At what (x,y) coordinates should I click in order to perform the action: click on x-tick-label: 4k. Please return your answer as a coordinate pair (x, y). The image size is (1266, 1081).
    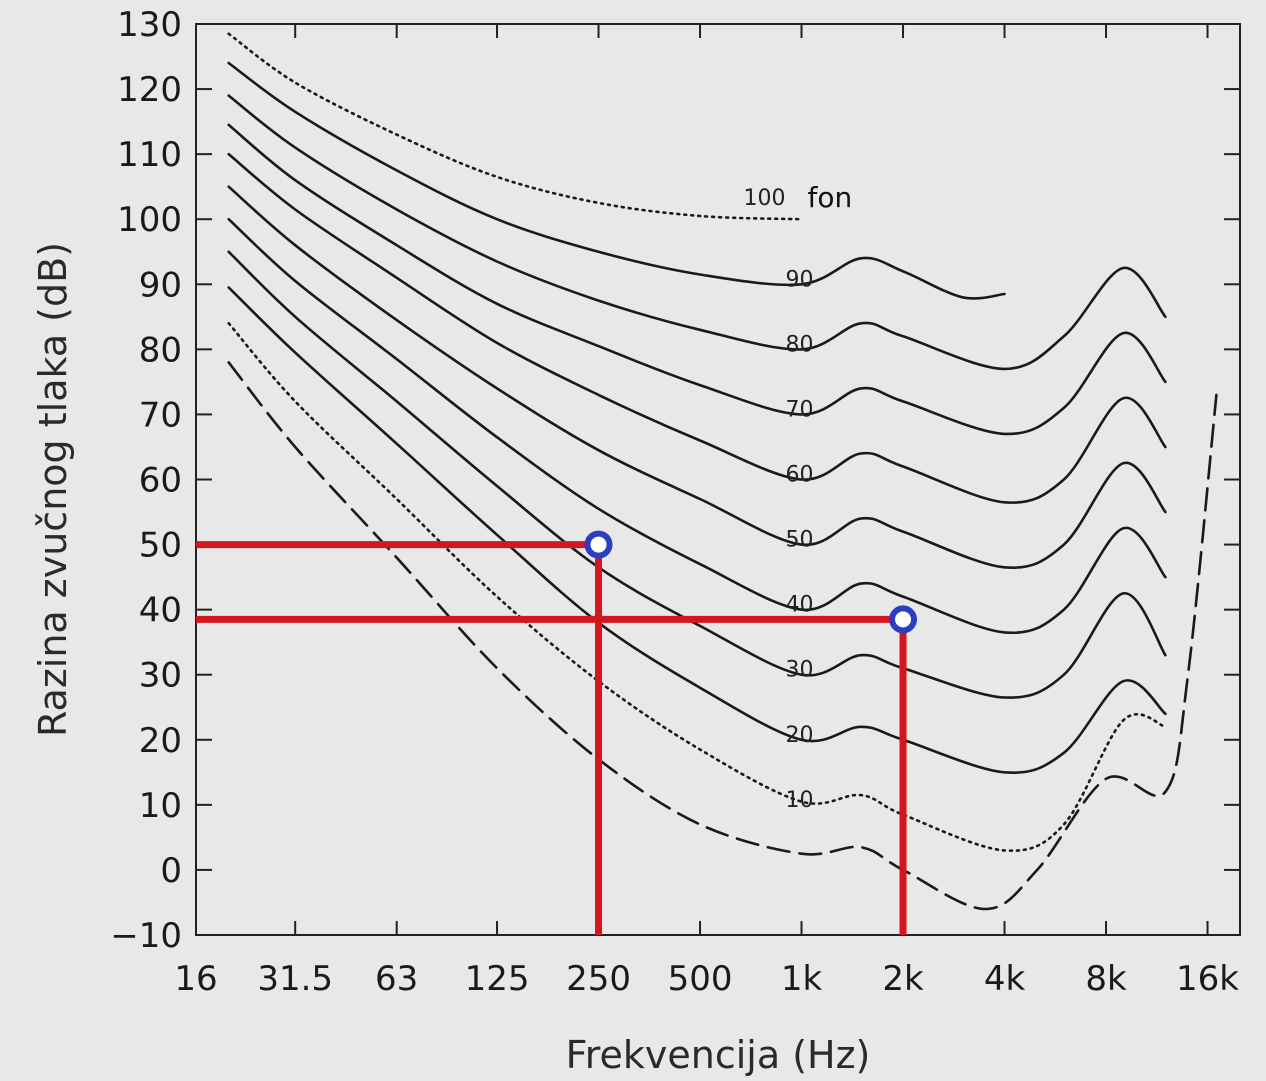
    Looking at the image, I should click on (1005, 979).